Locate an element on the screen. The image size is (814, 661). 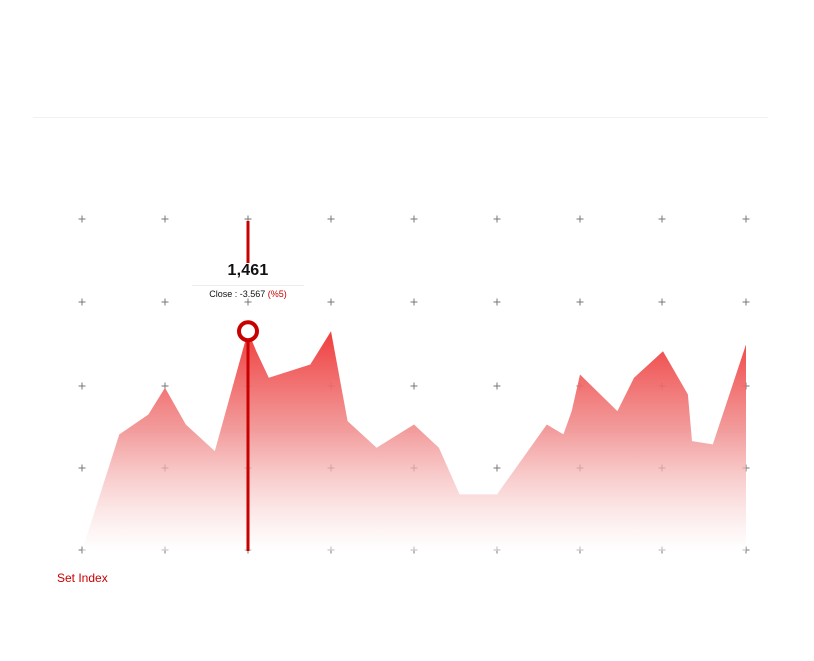
index-legend-label: Set Index is located at coordinates (82, 578).